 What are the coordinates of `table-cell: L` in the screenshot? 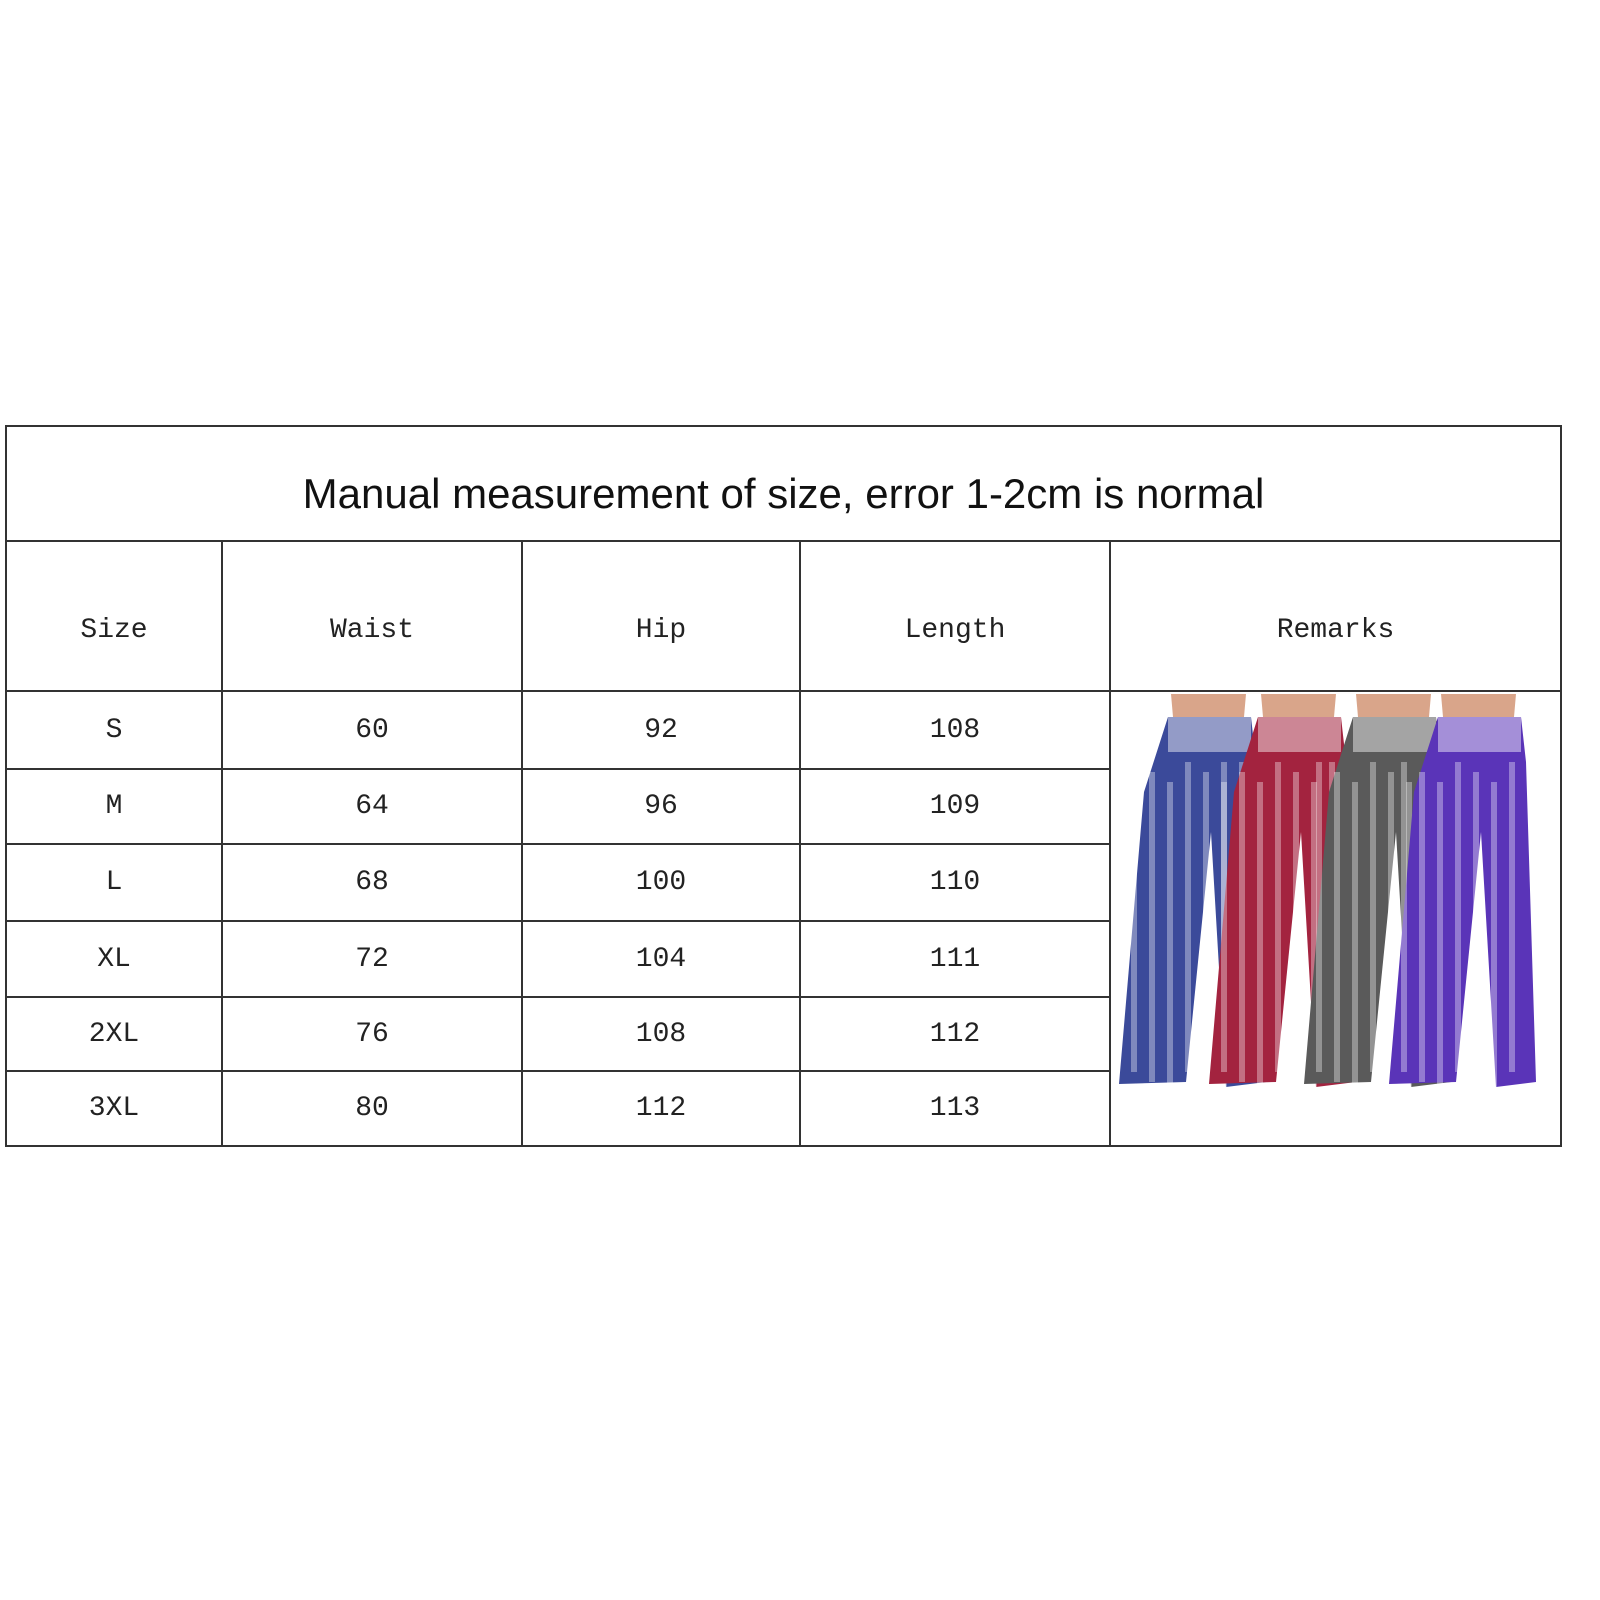 It's located at (115, 883).